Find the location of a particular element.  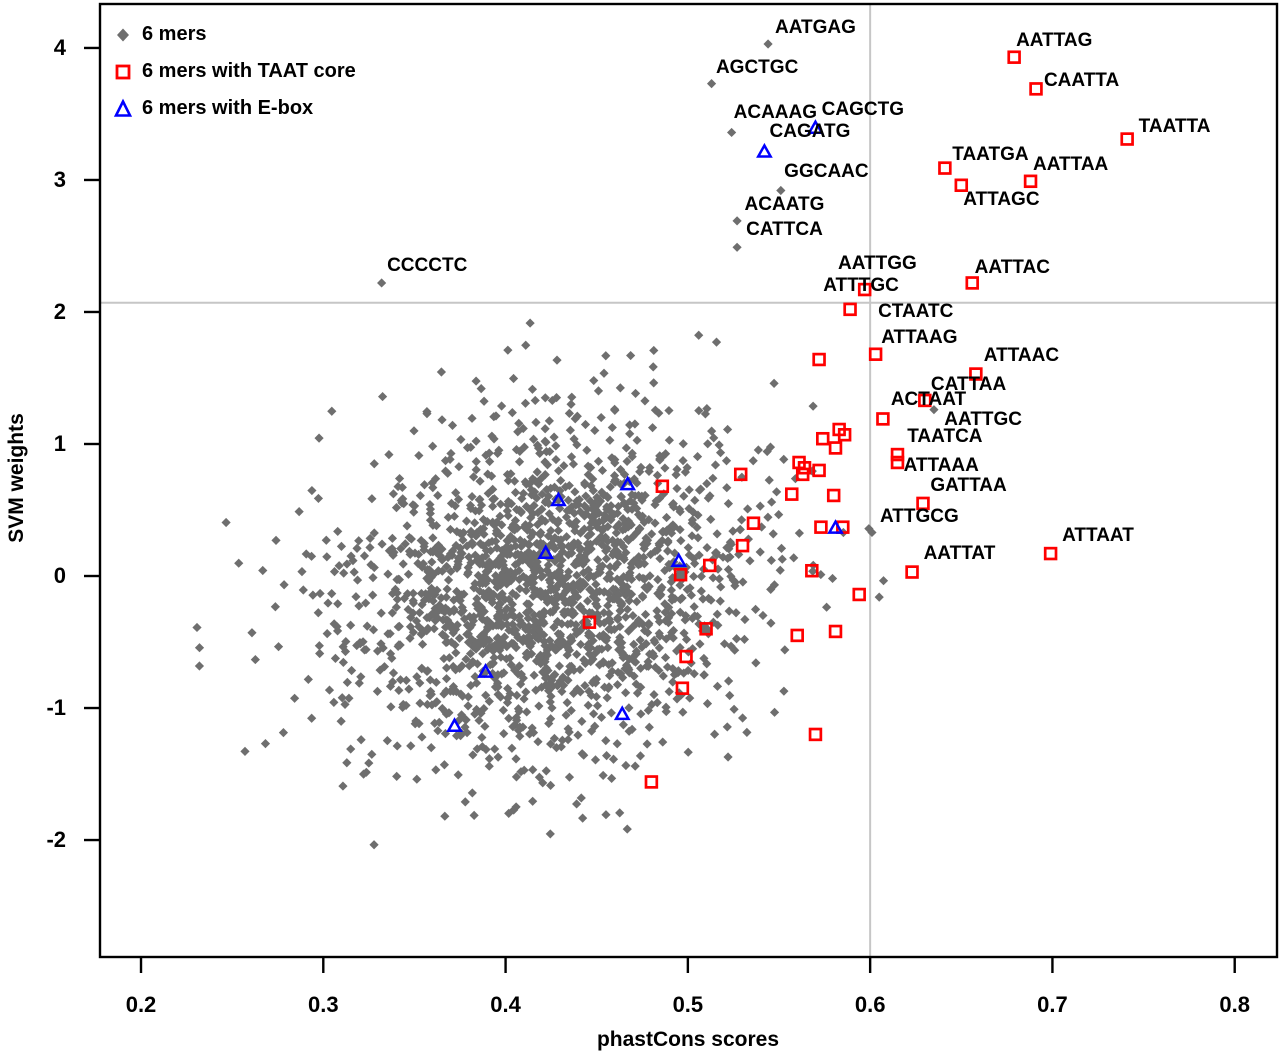

point-label: AATTAC is located at coordinates (1012, 268).